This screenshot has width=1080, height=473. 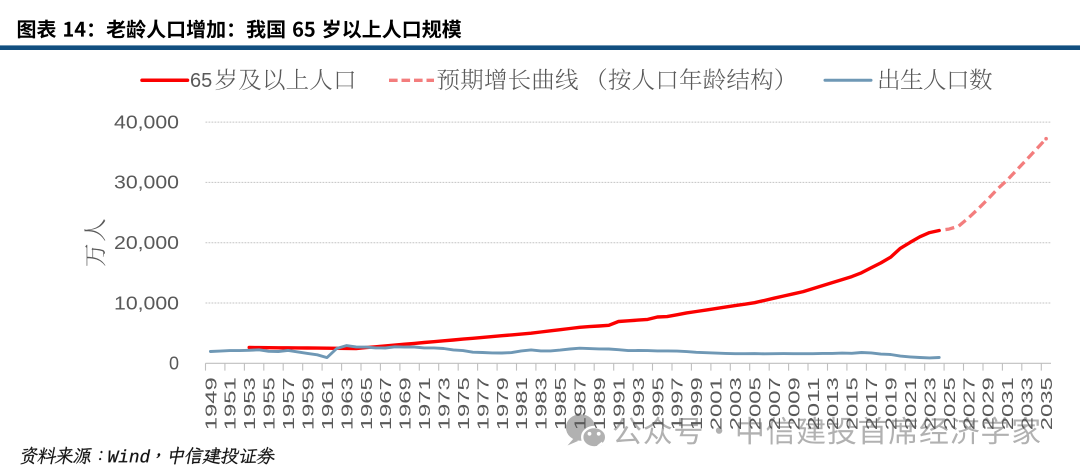 I want to click on svg-text: 2021, so click(x=911, y=403).